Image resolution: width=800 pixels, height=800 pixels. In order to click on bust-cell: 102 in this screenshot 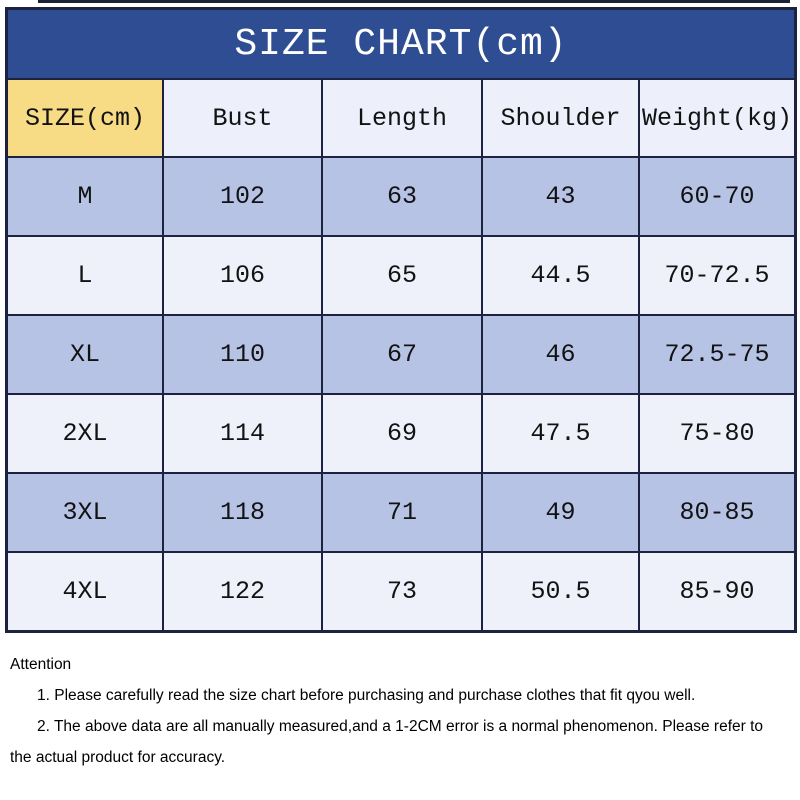, I will do `click(242, 196)`.